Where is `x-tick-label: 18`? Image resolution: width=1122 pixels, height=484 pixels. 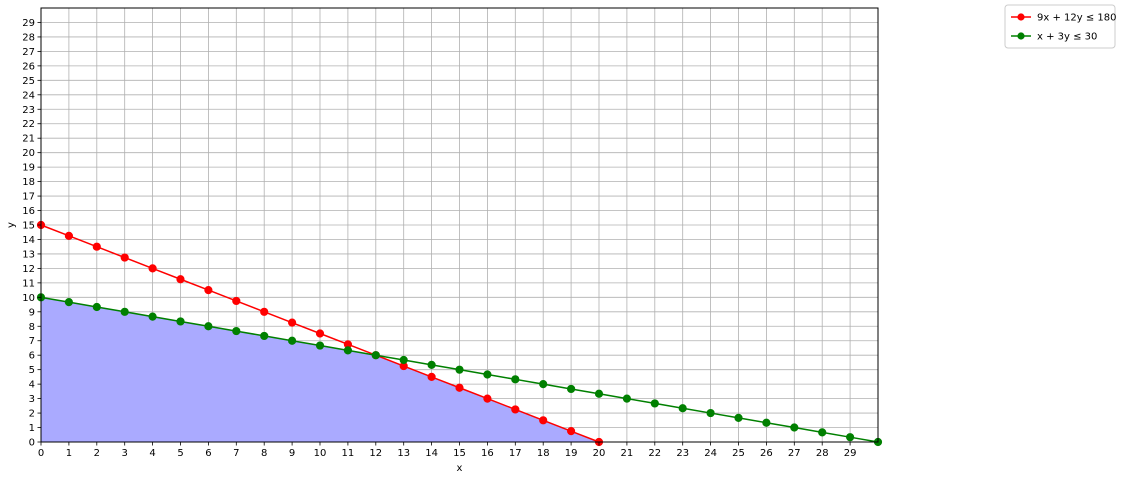
x-tick-label: 18 is located at coordinates (543, 453).